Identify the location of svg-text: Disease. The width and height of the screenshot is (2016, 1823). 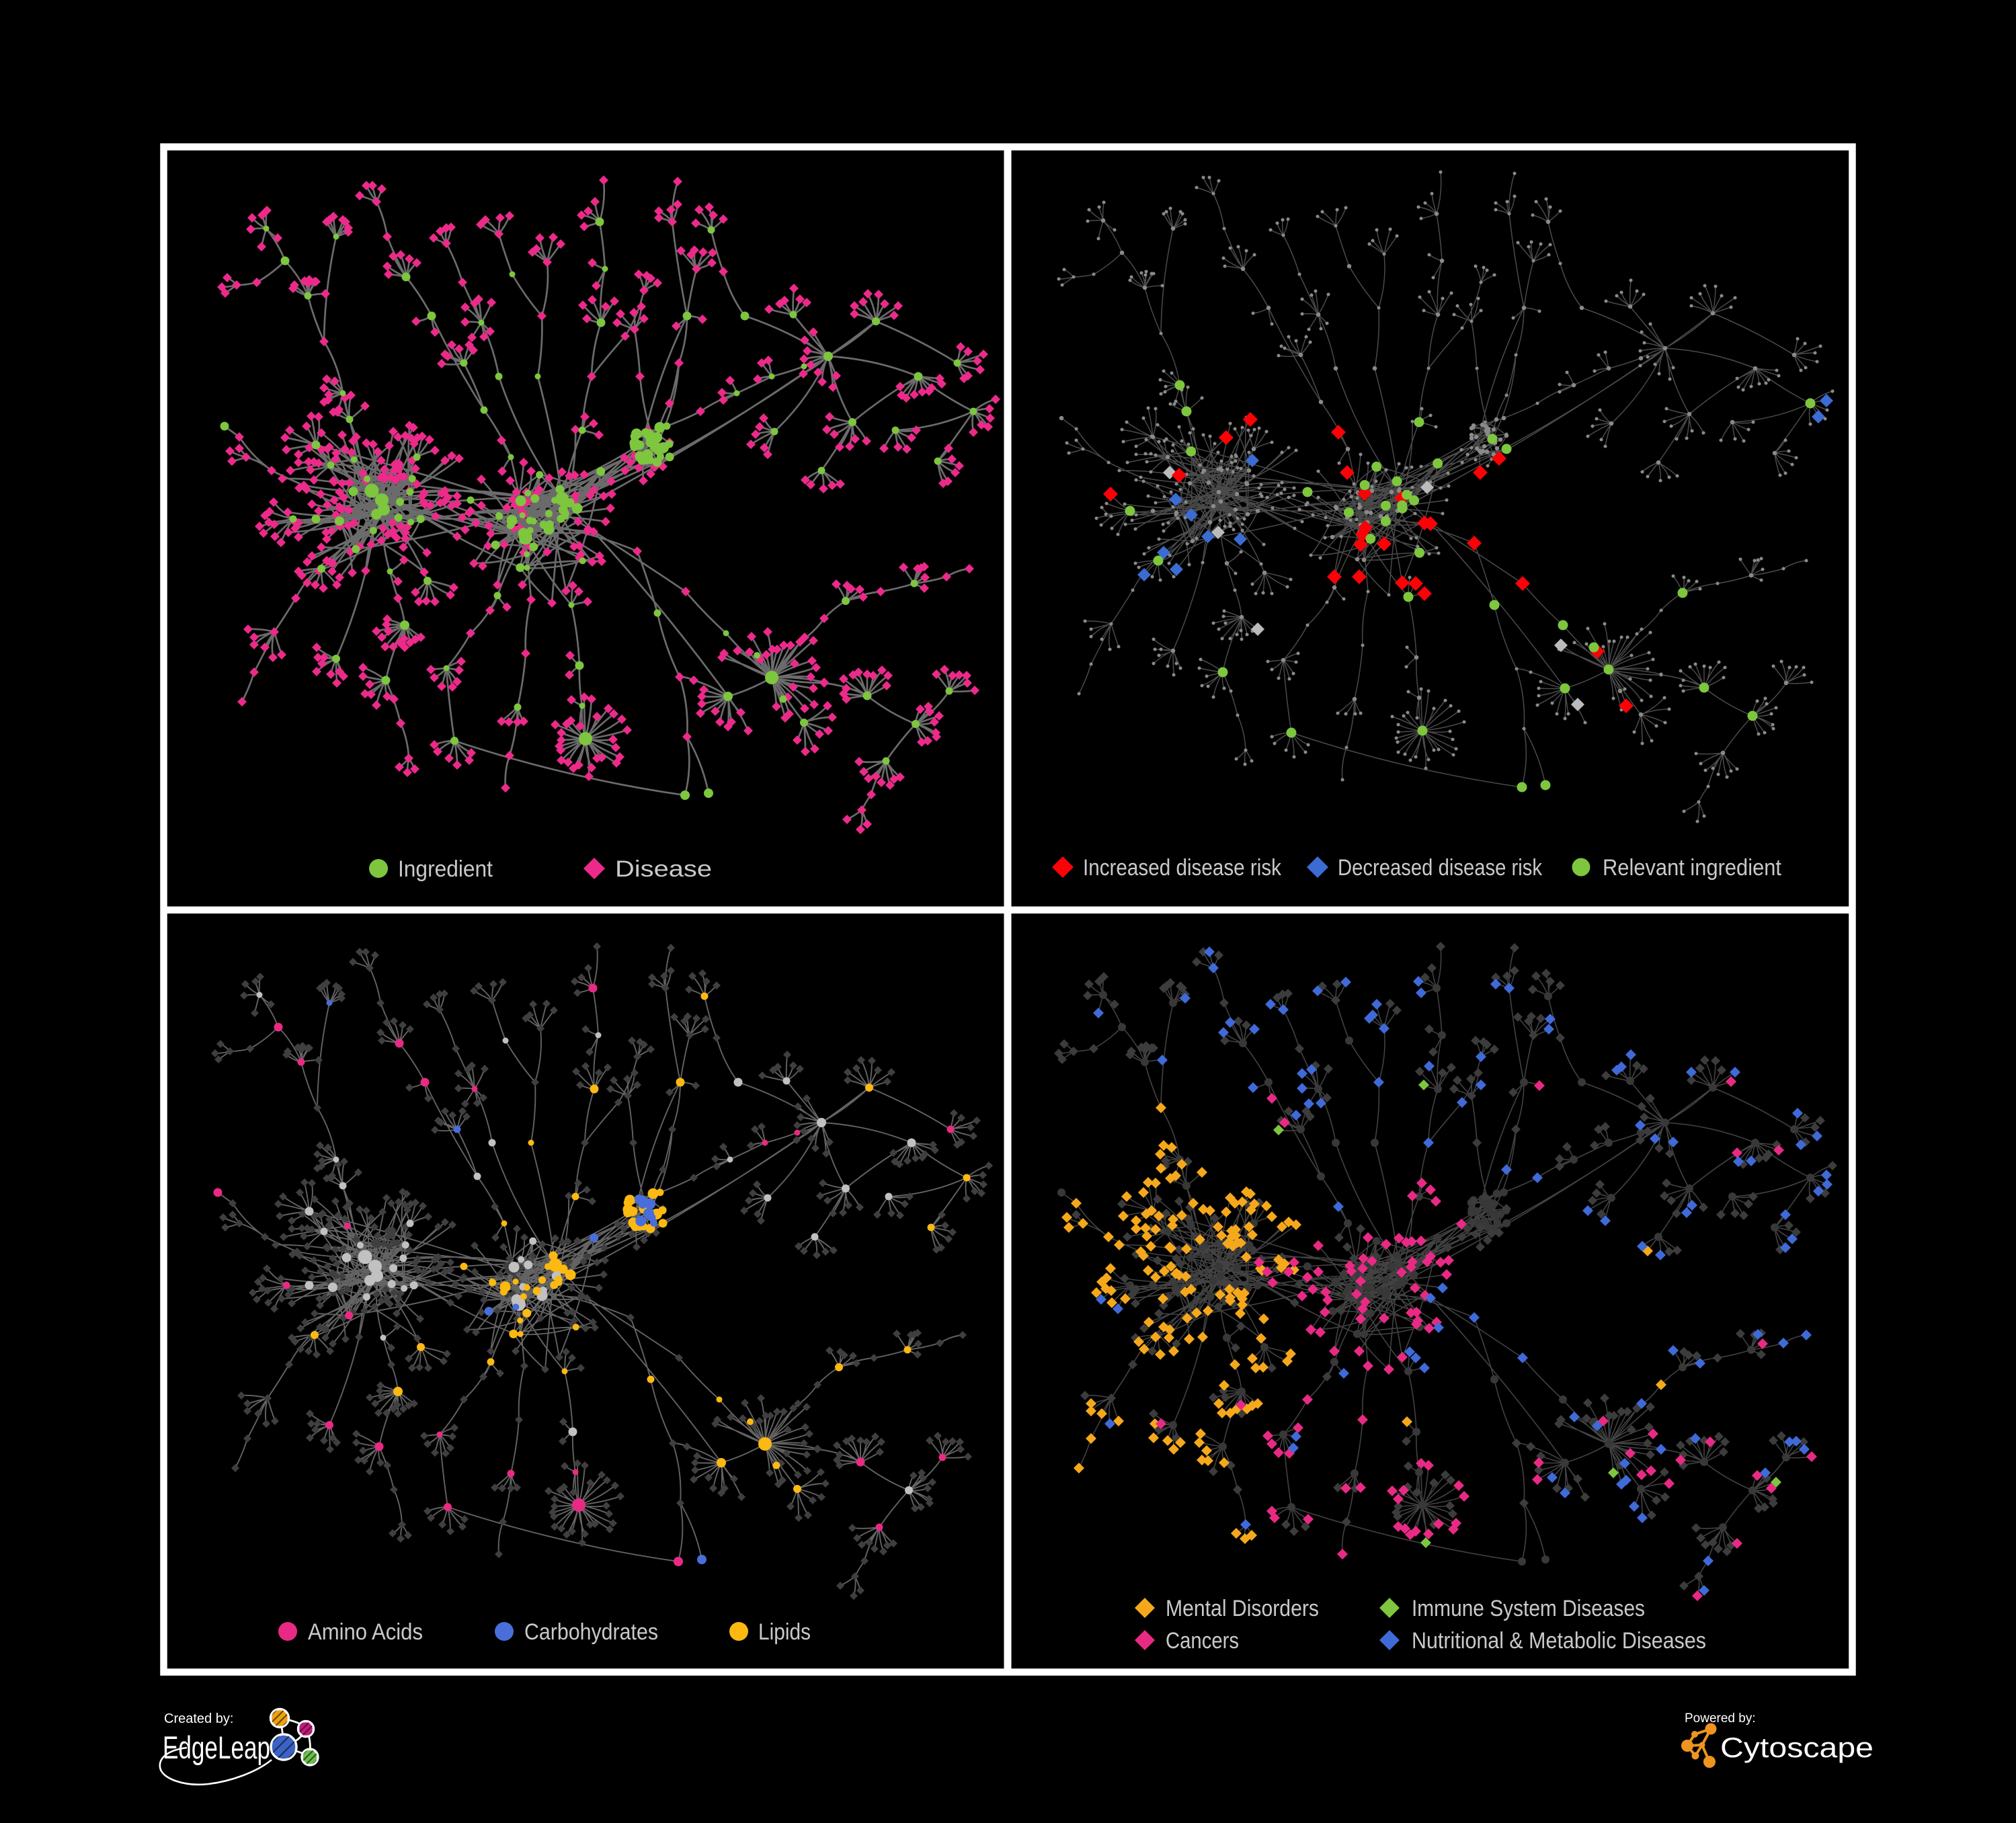
(663, 869).